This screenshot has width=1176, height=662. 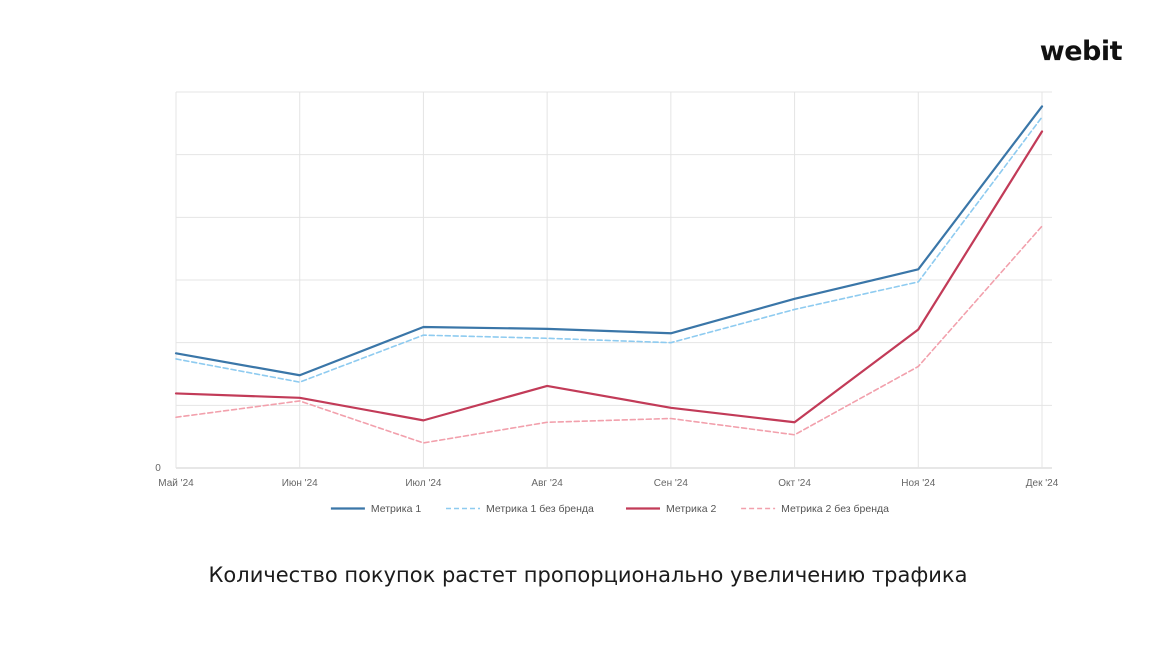 I want to click on x-tick-label: Сен '24, so click(x=671, y=483).